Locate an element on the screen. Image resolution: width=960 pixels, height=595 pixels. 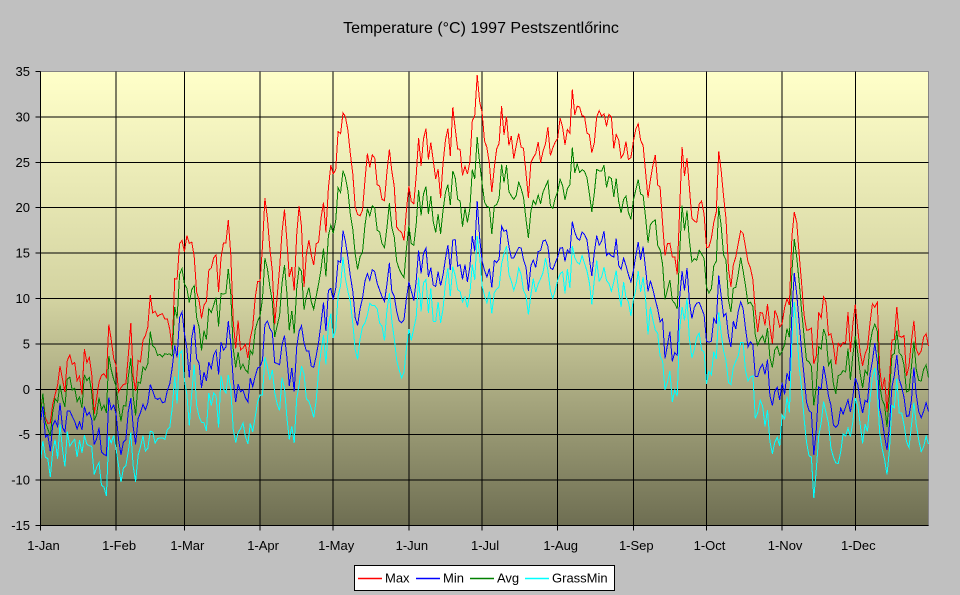
svg-text: 5 is located at coordinates (26, 343).